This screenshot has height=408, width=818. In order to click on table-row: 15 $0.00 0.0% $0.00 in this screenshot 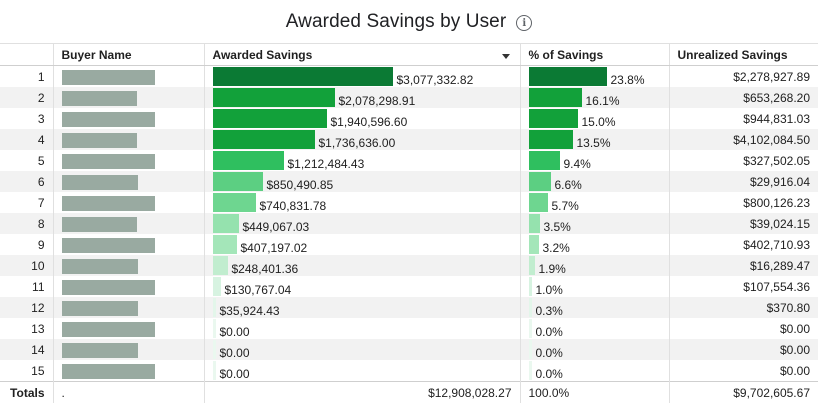, I will do `click(409, 371)`.